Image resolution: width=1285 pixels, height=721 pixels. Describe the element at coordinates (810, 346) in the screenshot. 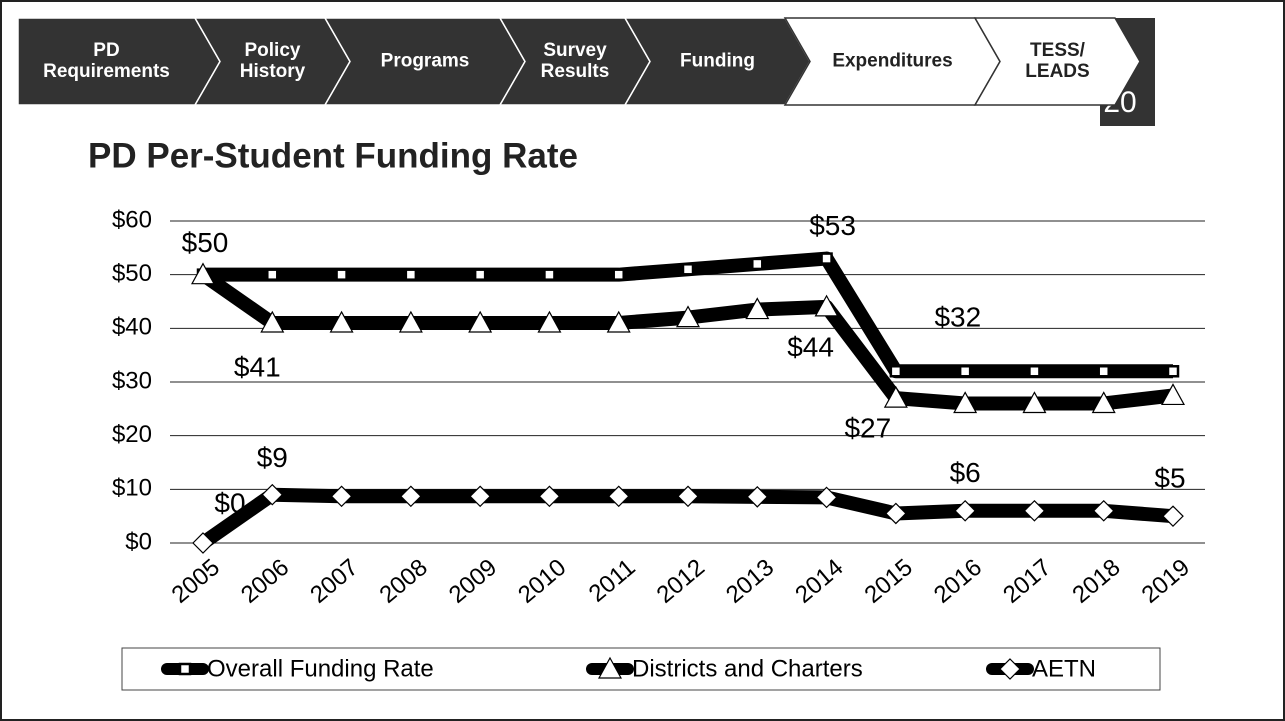

I see `data-label: $44` at that location.